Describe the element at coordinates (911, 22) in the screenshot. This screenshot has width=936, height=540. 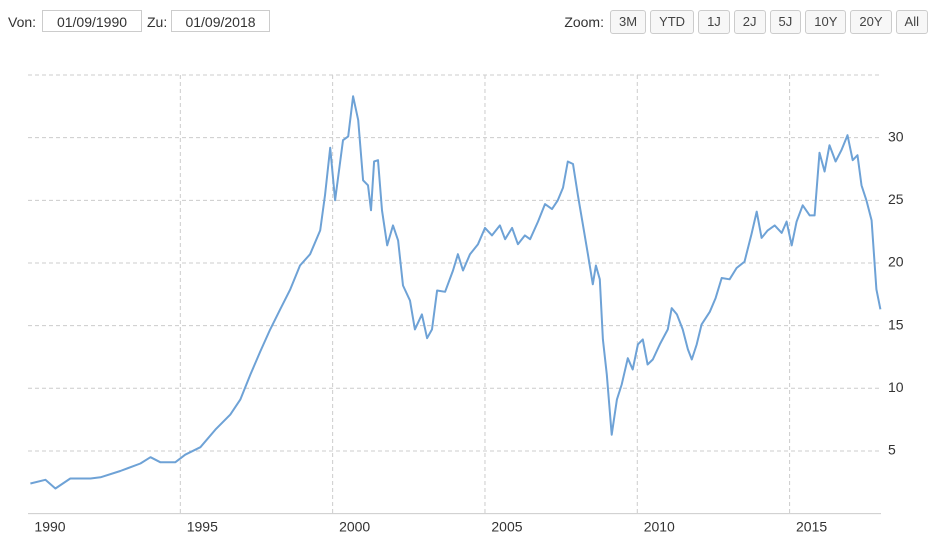
I see `zoom-button: All` at that location.